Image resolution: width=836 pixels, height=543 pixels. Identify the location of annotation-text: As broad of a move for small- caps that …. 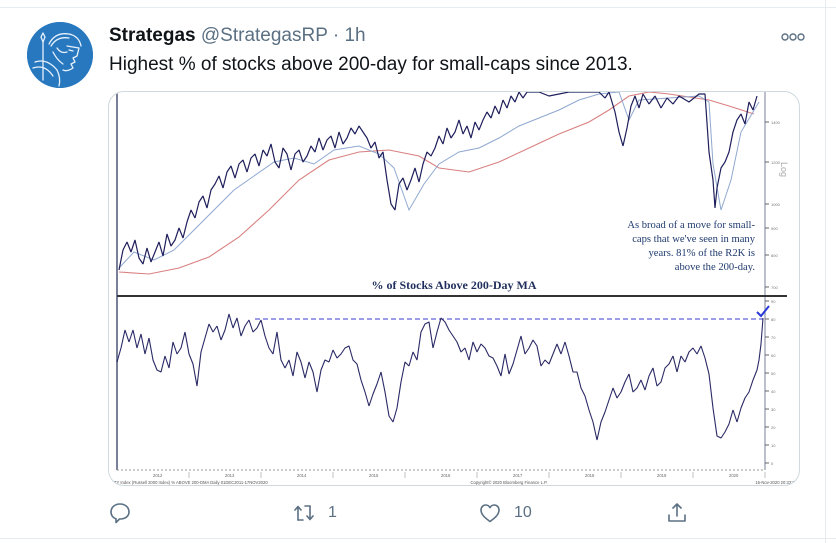
(691, 246).